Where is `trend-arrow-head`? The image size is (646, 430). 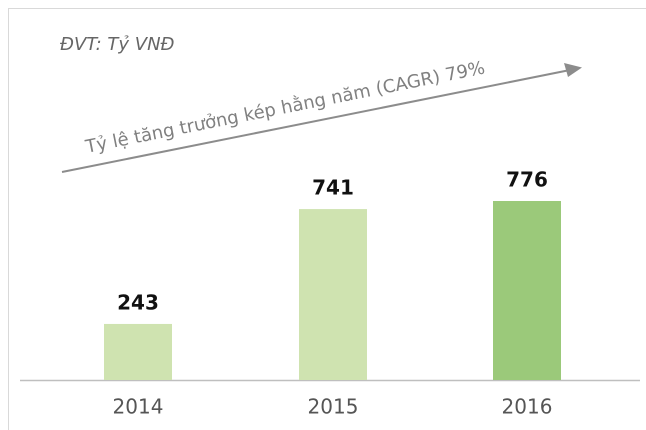 trend-arrow-head is located at coordinates (573, 70).